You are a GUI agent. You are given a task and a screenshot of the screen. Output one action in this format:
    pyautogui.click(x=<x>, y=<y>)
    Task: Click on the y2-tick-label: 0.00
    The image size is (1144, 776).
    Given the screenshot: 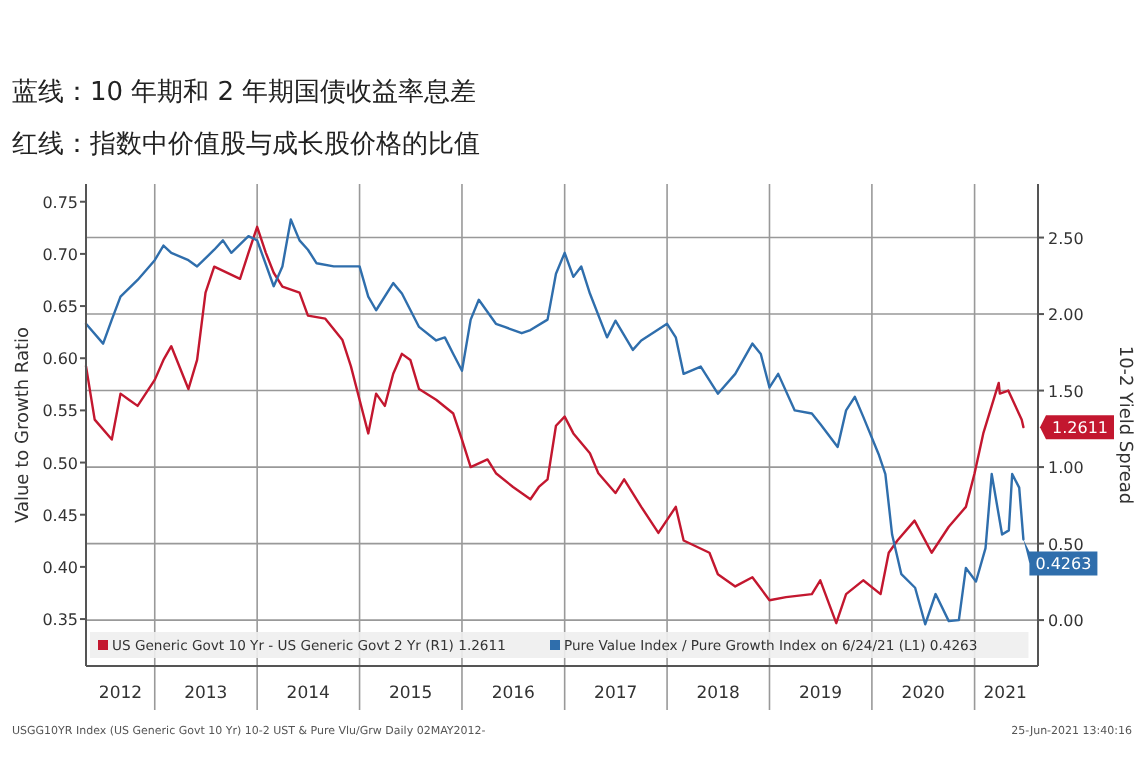 What is the action you would take?
    pyautogui.click(x=1066, y=621)
    